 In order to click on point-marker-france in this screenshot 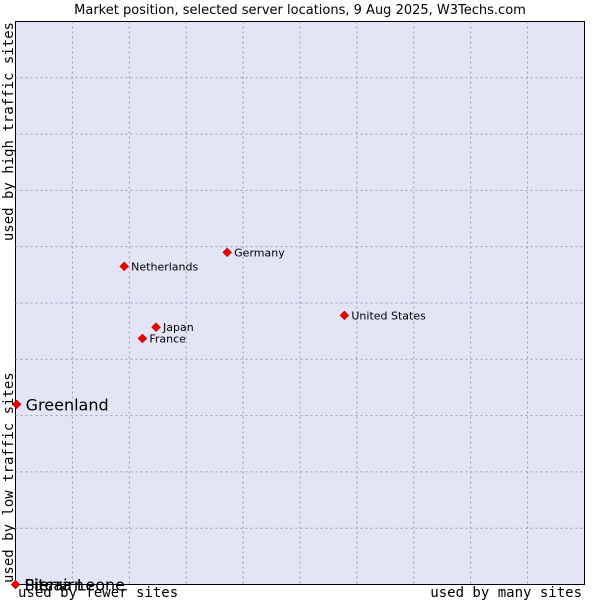, I will do `click(142, 338)`.